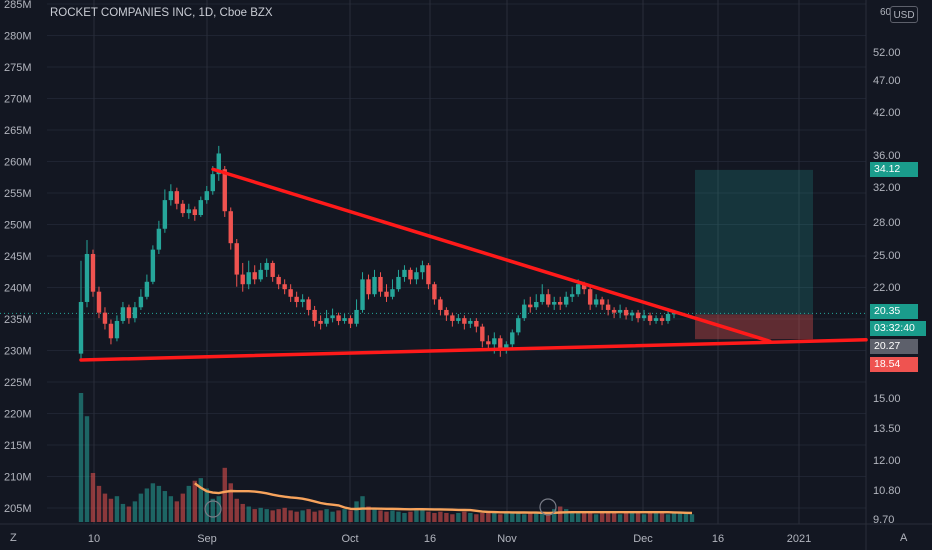 This screenshot has height=550, width=932. I want to click on lower-trendline, so click(473, 350).